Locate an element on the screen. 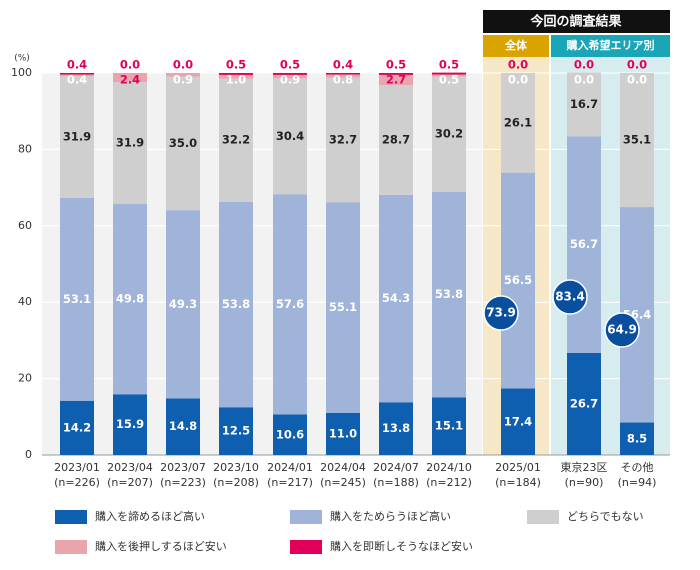 This screenshot has width=700, height=570. value-label: 11.0 is located at coordinates (343, 433).